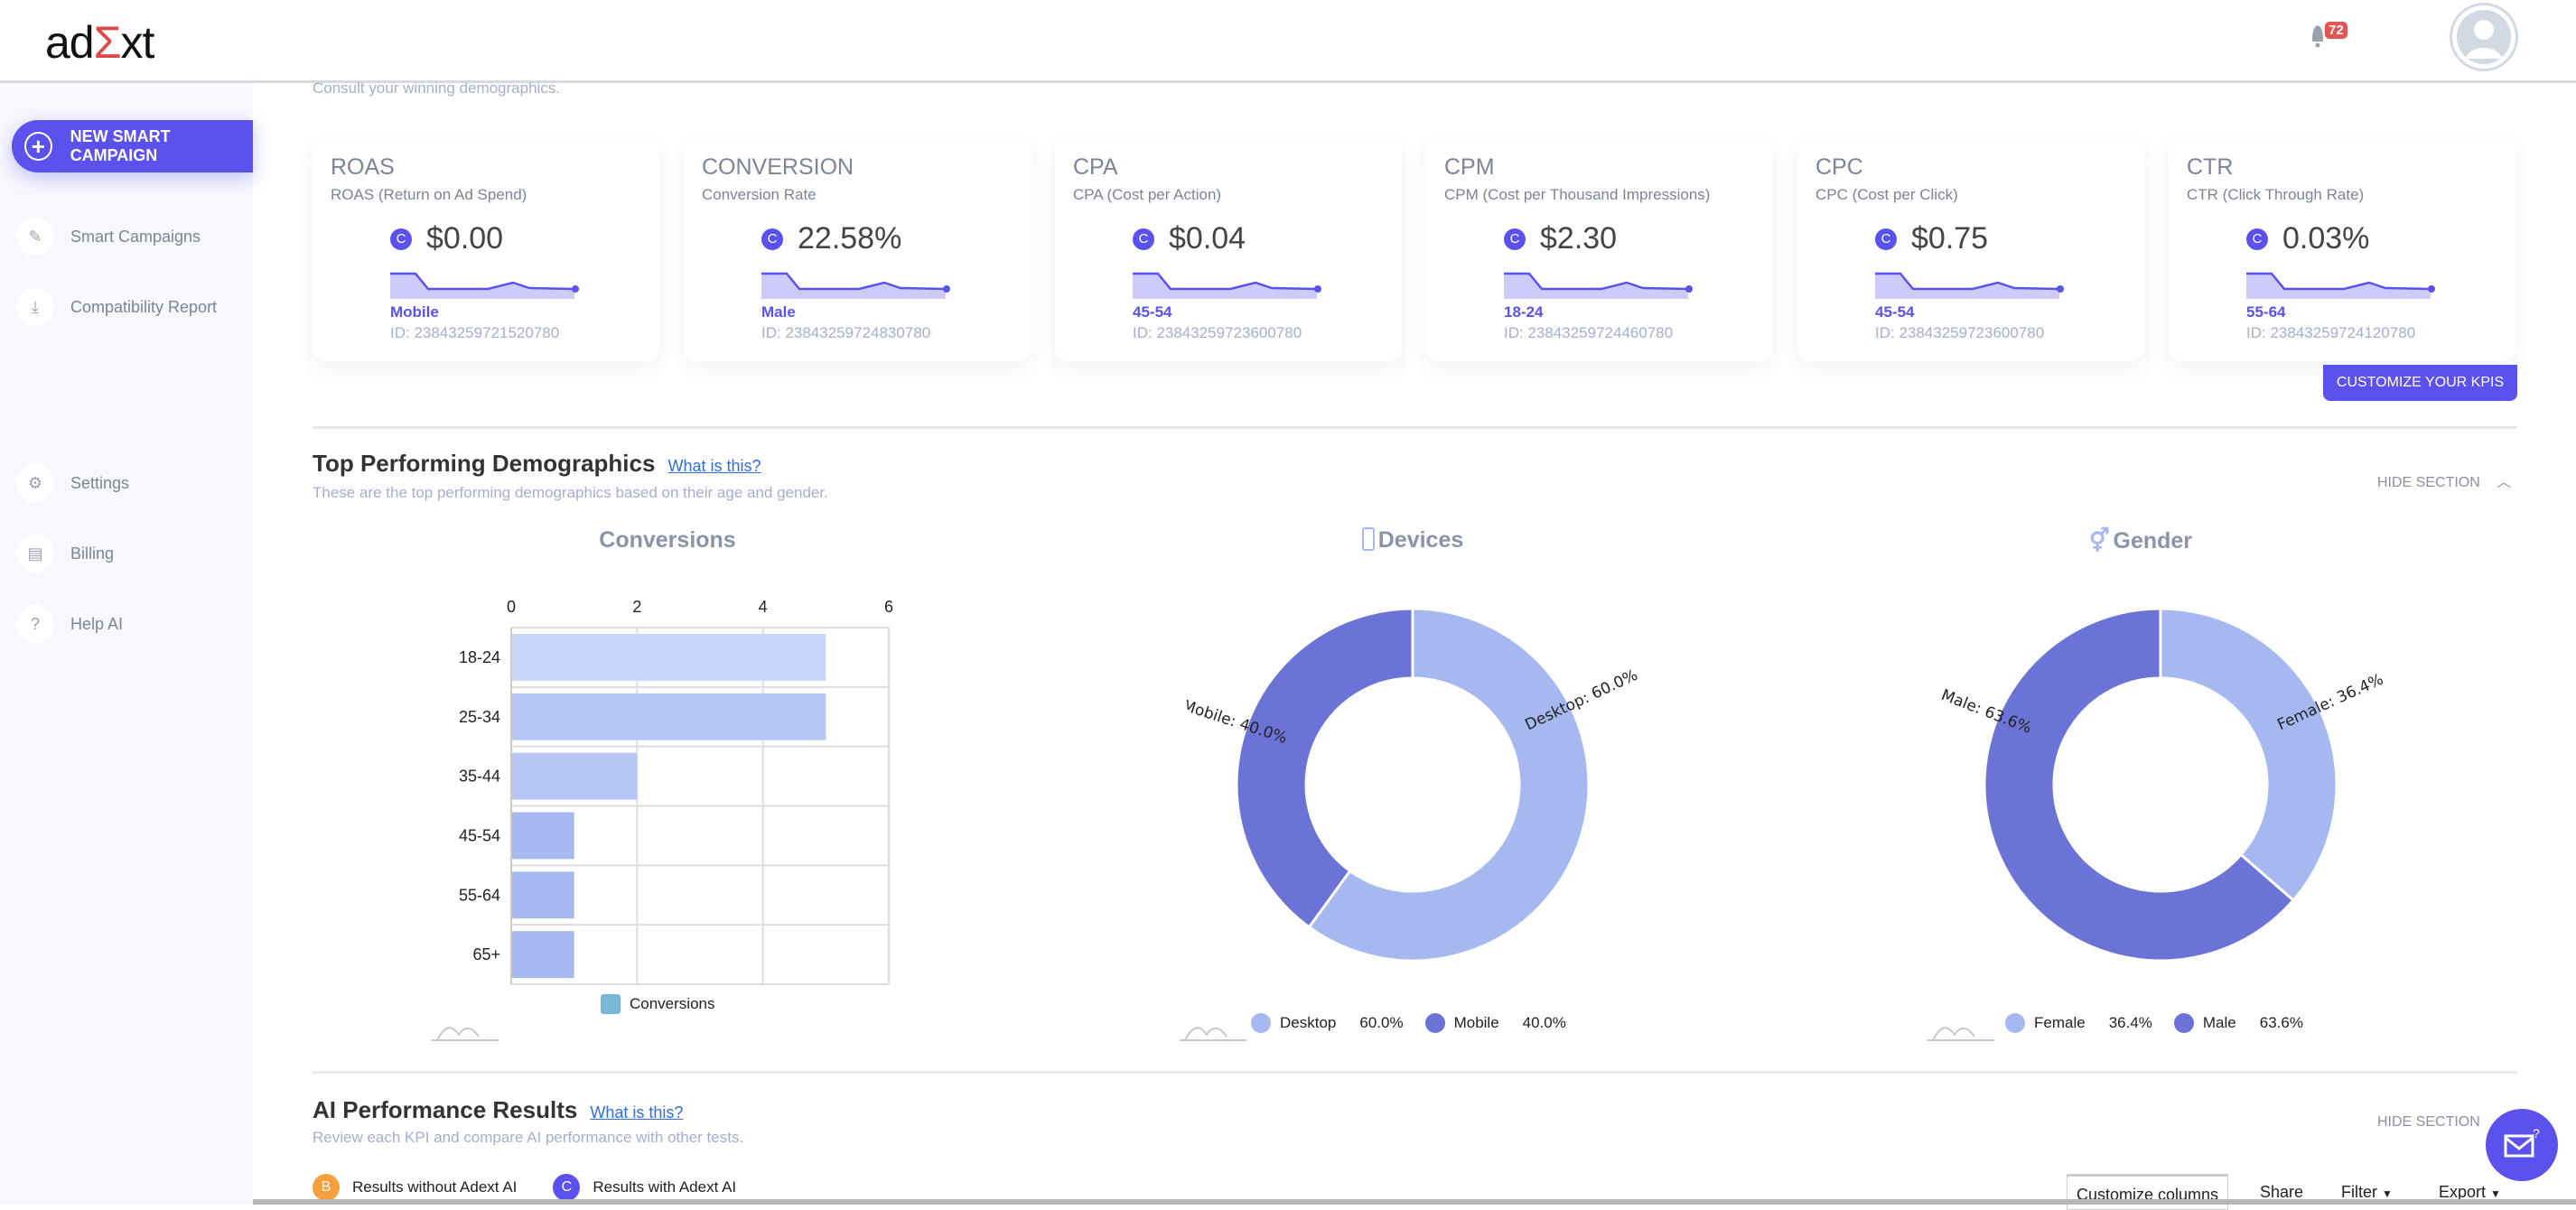 The width and height of the screenshot is (2576, 1210). Describe the element at coordinates (1544, 1023) in the screenshot. I see `legend-value: 40.0%` at that location.